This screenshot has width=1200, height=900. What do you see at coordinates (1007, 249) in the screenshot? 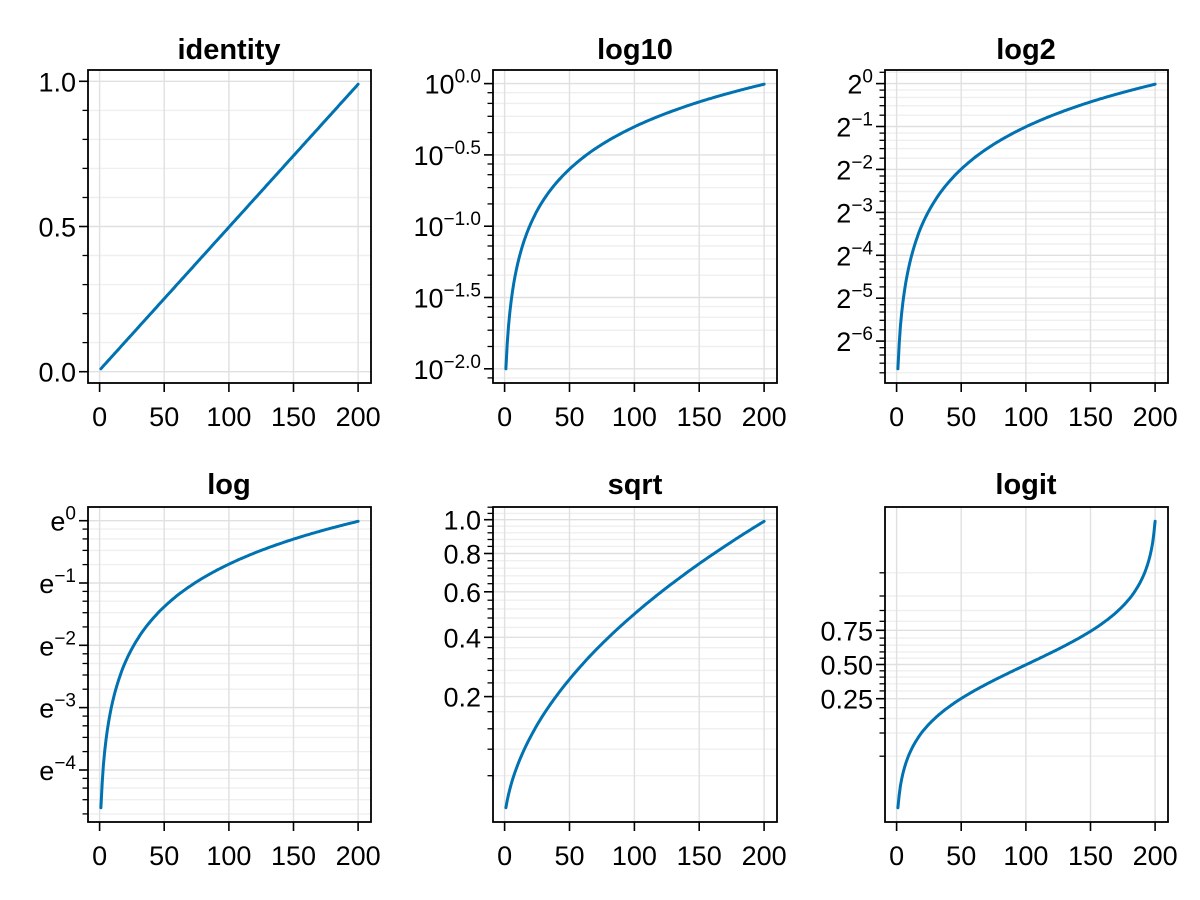
I see `log2-plot: 0 50 100 150 200 20 2−1 2−2 2−3 2−4 2−5 2−6` at bounding box center [1007, 249].